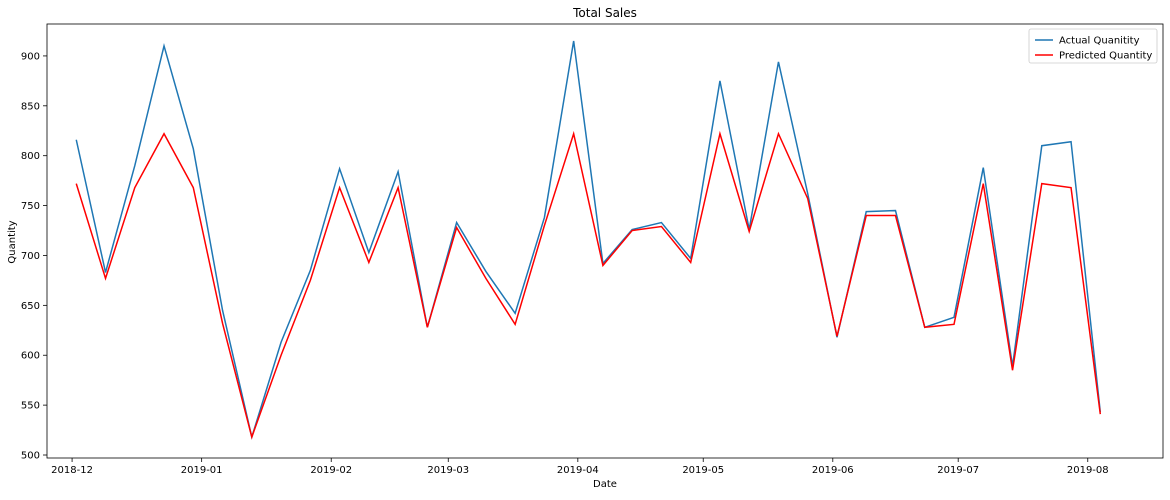  What do you see at coordinates (604, 13) in the screenshot?
I see `chart-title: Total Sales` at bounding box center [604, 13].